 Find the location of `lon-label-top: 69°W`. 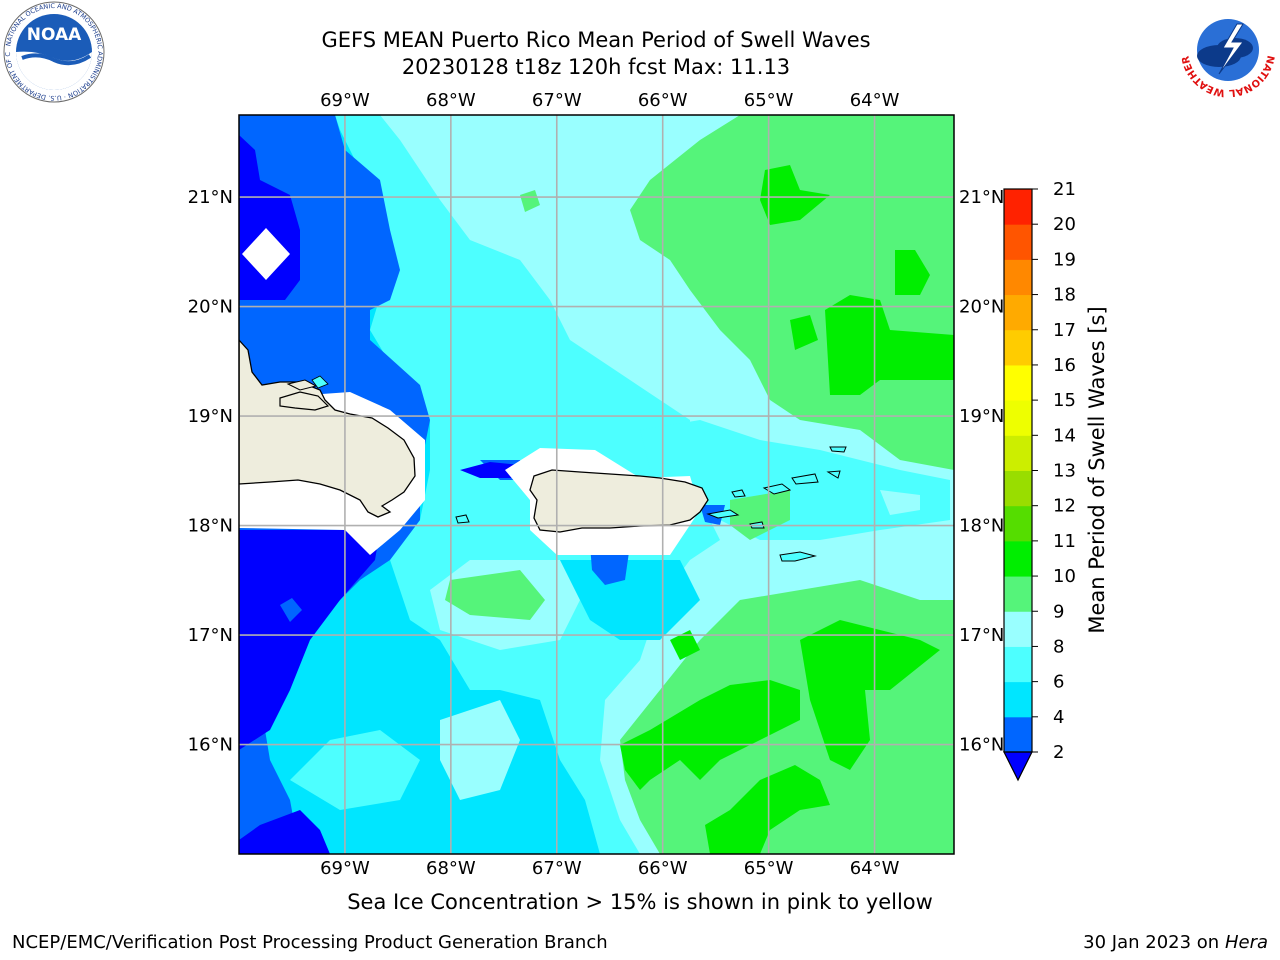

lon-label-top: 69°W is located at coordinates (345, 100).